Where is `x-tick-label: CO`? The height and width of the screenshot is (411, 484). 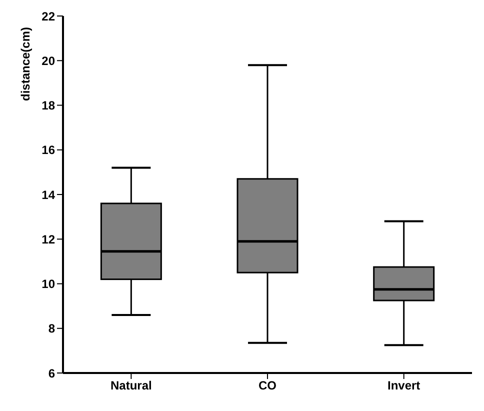 x-tick-label: CO is located at coordinates (267, 385).